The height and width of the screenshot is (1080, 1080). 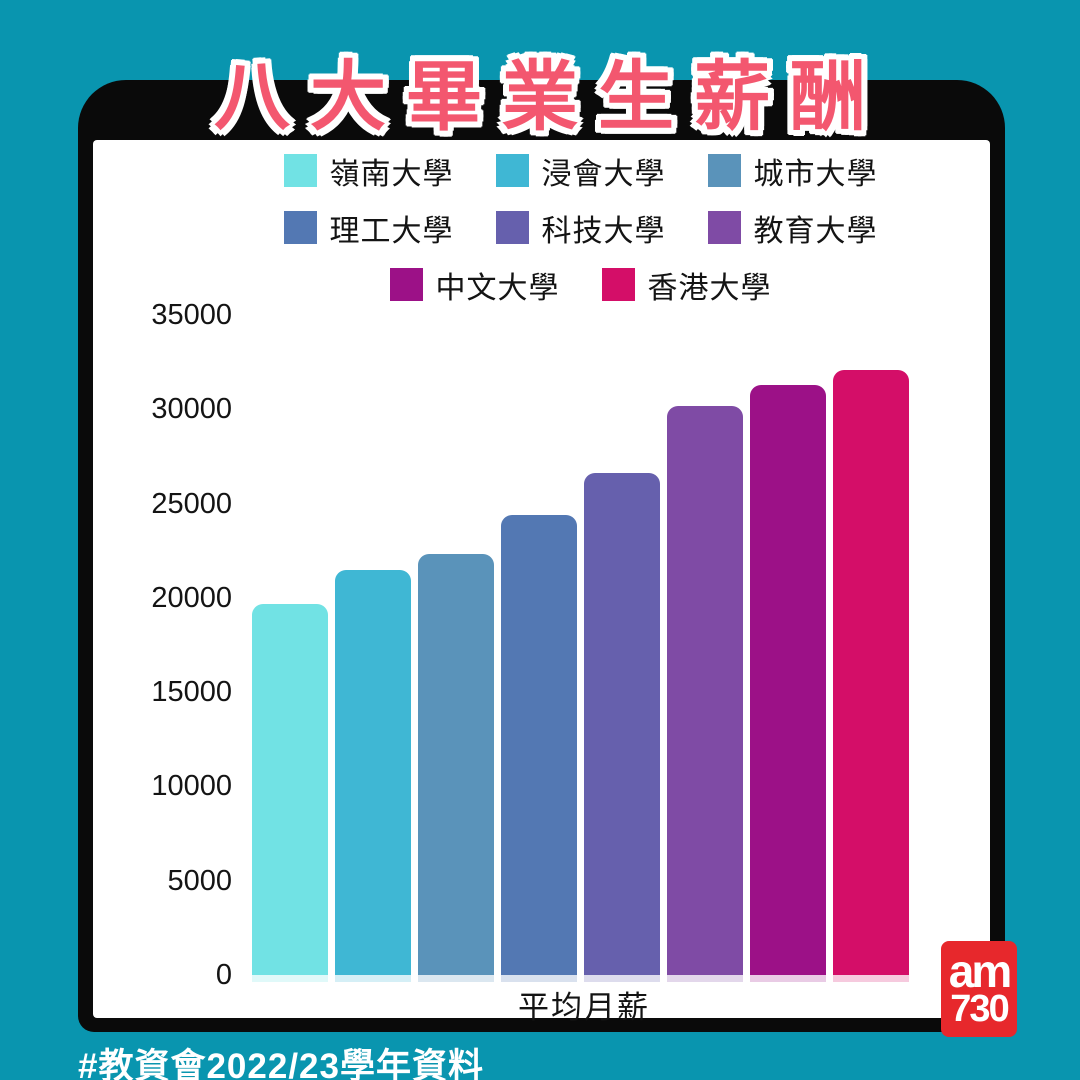 What do you see at coordinates (191, 597) in the screenshot?
I see `y-tick-label: 20000` at bounding box center [191, 597].